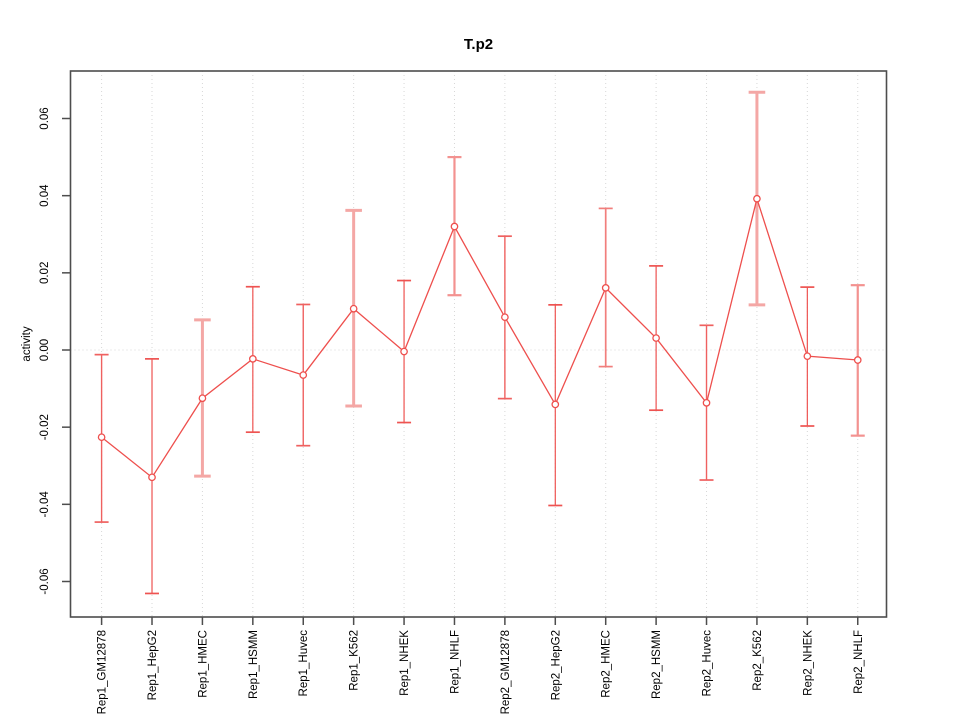  What do you see at coordinates (304, 663) in the screenshot?
I see `x-tick-label: Rep1_Huvec` at bounding box center [304, 663].